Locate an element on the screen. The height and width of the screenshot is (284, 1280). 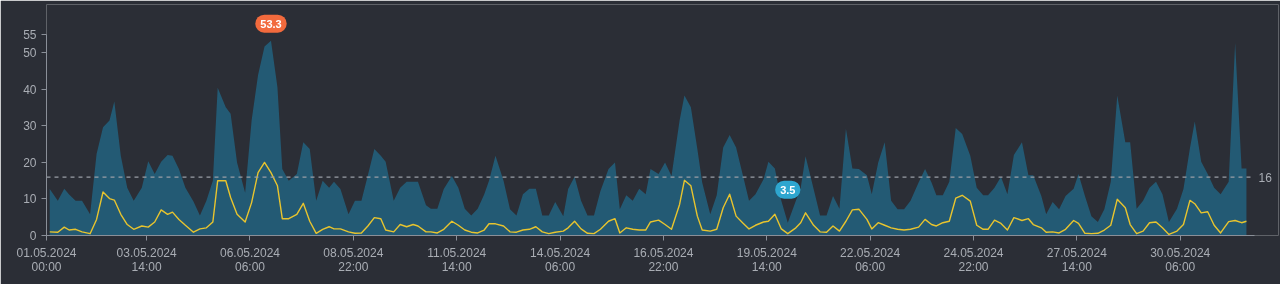
x-tick-label: 22.05.2024 06:00 is located at coordinates (870, 259).